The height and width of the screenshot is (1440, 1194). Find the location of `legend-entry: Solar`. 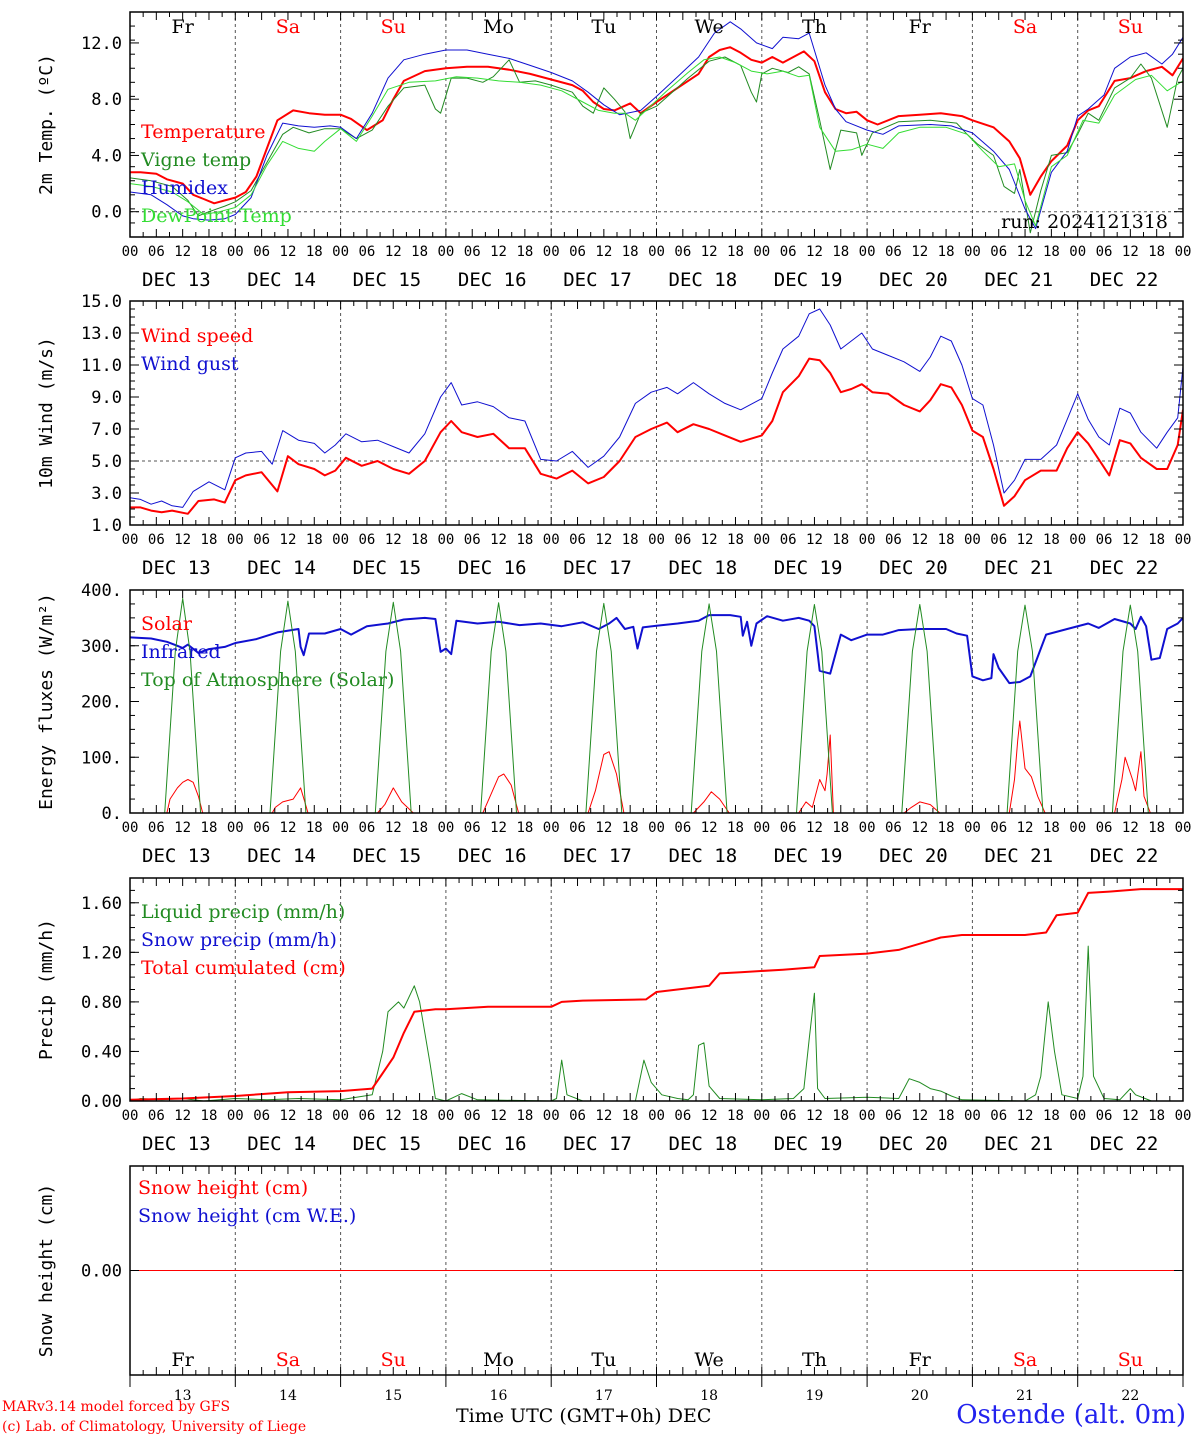

legend-entry: Solar is located at coordinates (167, 624).